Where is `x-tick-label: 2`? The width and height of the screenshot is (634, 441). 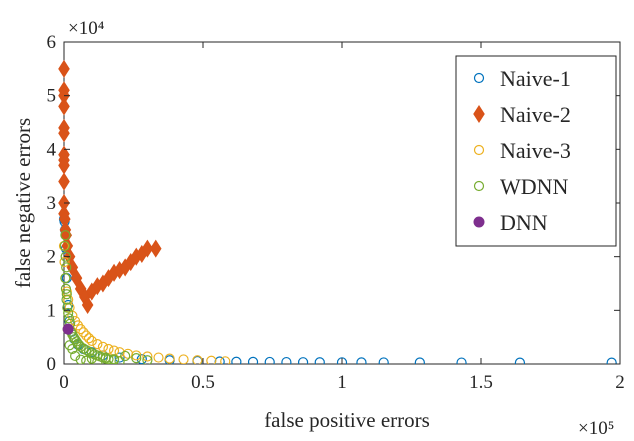
x-tick-label: 2 is located at coordinates (620, 382).